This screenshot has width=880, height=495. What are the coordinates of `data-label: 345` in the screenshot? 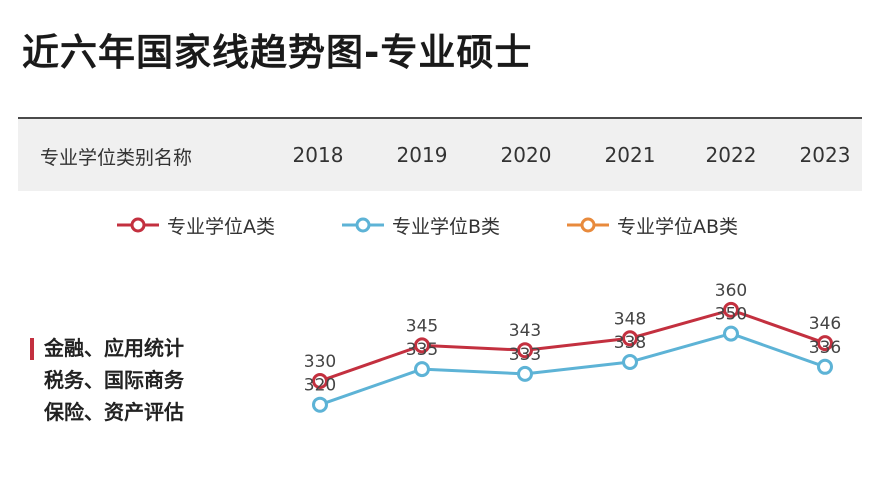 It's located at (422, 326).